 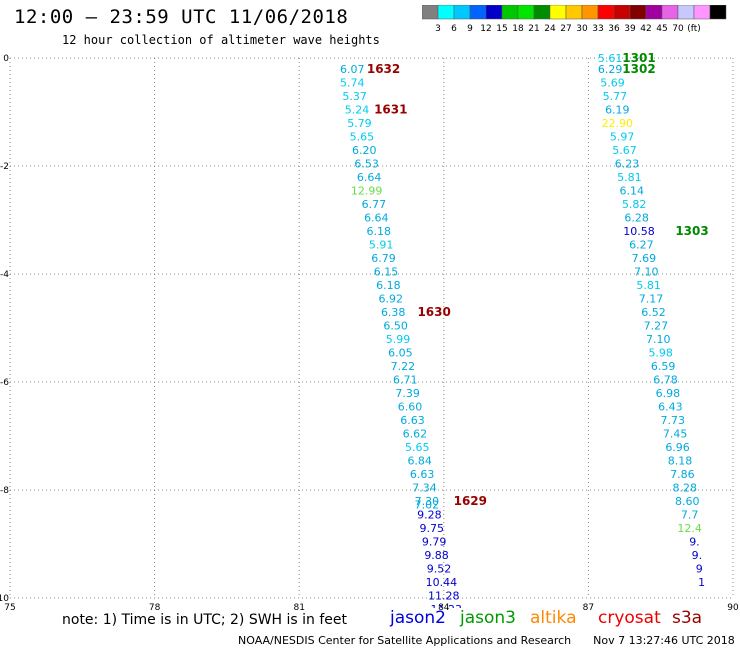 I want to click on time-annotation: 1631, so click(x=390, y=109).